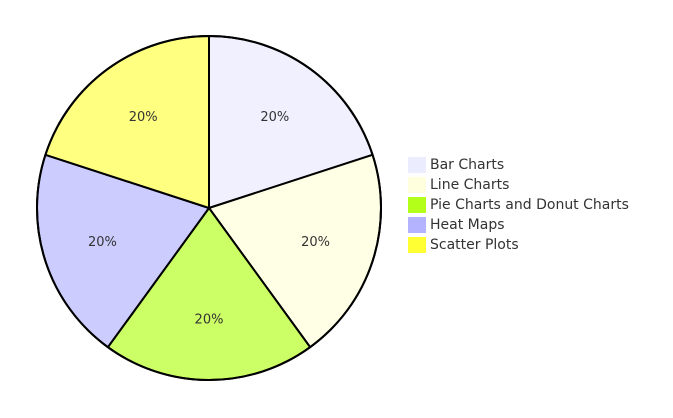 Image resolution: width=673 pixels, height=418 pixels. I want to click on legend-swatch-bar-charts, so click(417, 165).